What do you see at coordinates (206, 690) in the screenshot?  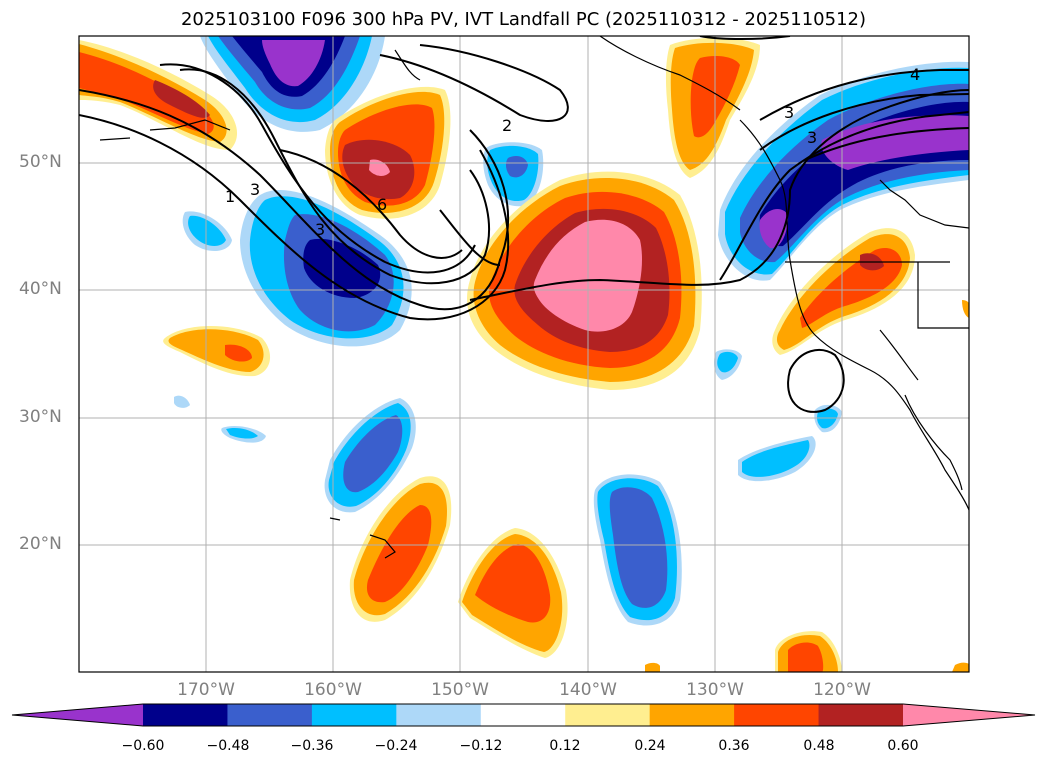 I see `lon-tick-label: 170°W` at bounding box center [206, 690].